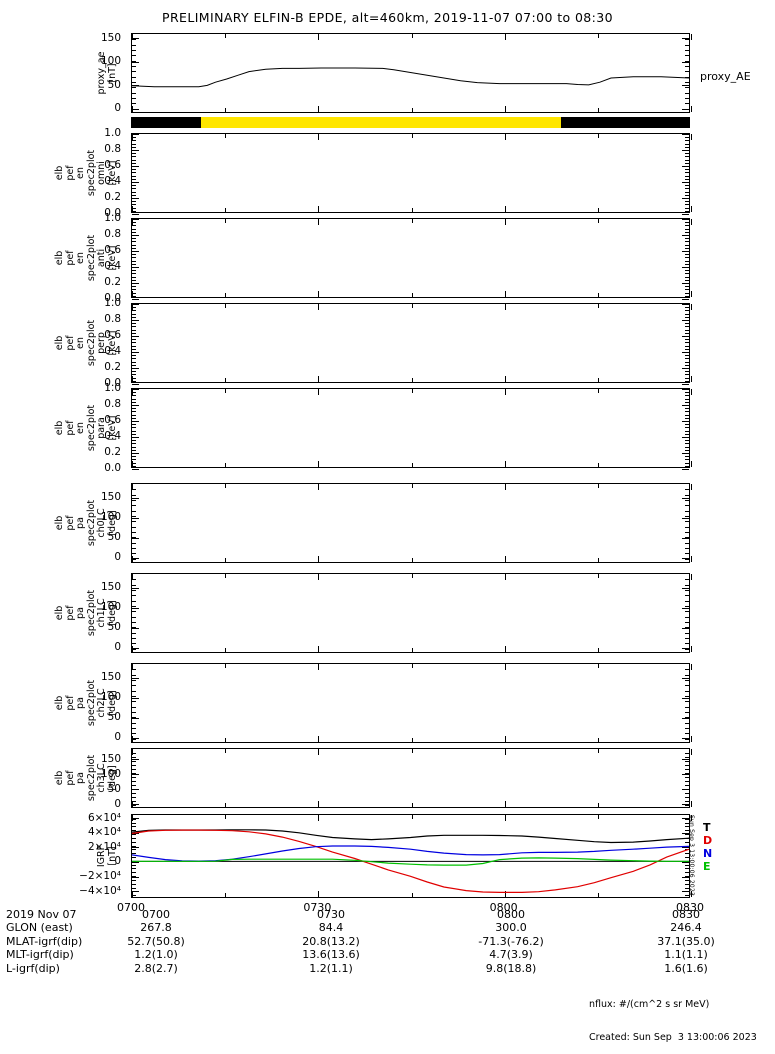 The image size is (775, 1054). I want to click on y-tick-label: 0.2, so click(112, 196).